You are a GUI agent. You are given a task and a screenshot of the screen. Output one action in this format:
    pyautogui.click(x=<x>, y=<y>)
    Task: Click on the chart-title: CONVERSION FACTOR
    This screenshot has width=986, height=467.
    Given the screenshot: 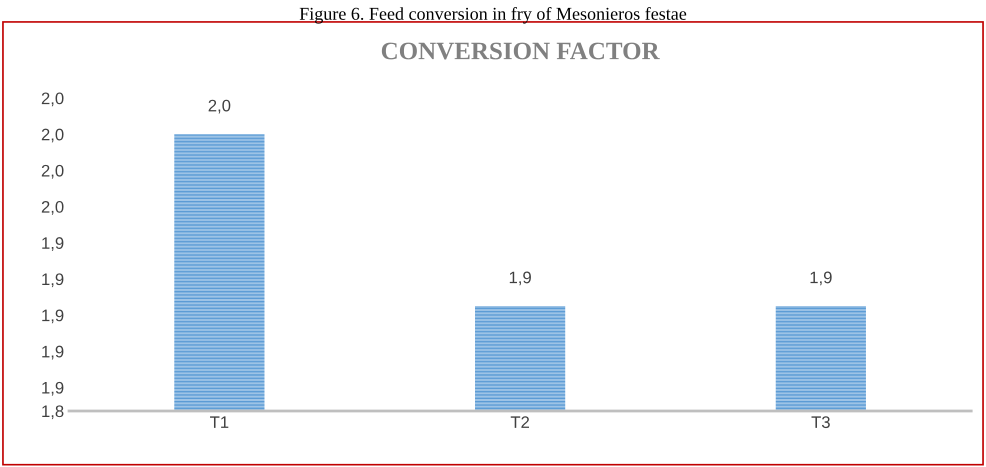 What is the action you would take?
    pyautogui.click(x=521, y=51)
    